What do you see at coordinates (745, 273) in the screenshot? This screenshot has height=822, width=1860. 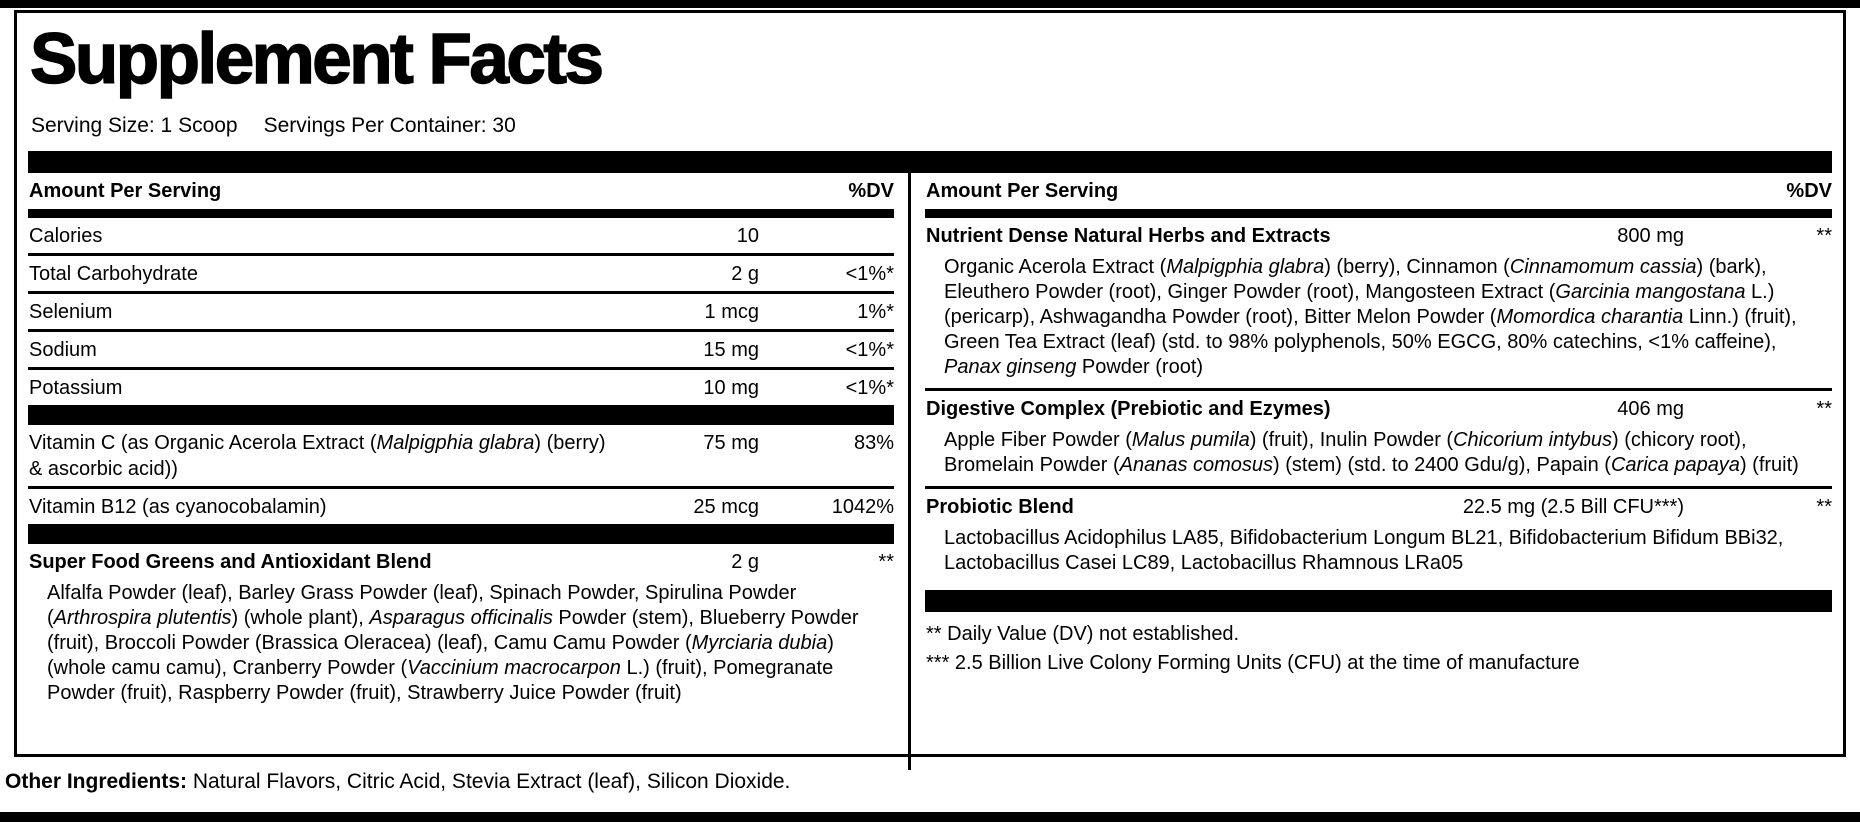 I see `nutrient-amount: 2 g` at bounding box center [745, 273].